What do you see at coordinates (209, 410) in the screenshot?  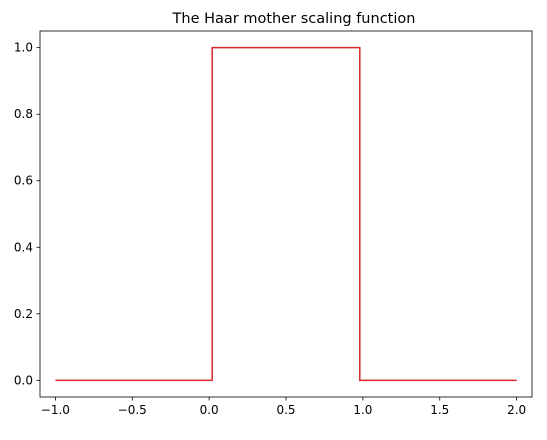 I see `x-tick-label-2: 0.0` at bounding box center [209, 410].